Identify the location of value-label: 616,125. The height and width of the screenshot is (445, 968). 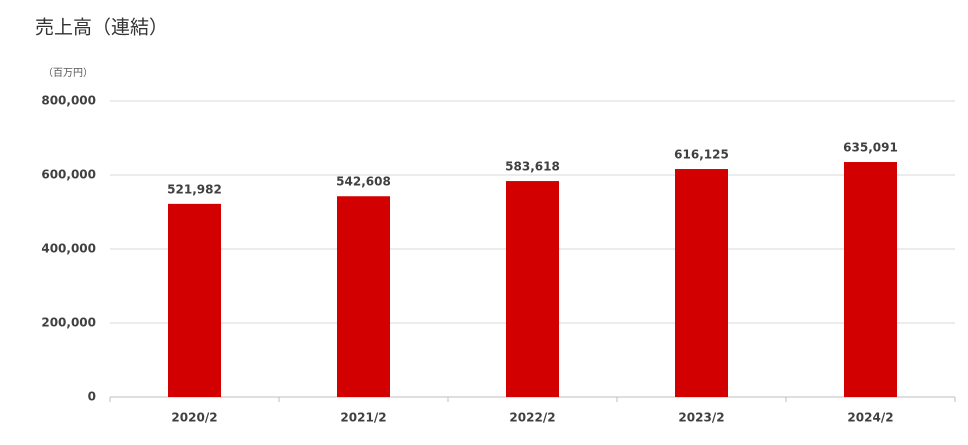
(701, 155).